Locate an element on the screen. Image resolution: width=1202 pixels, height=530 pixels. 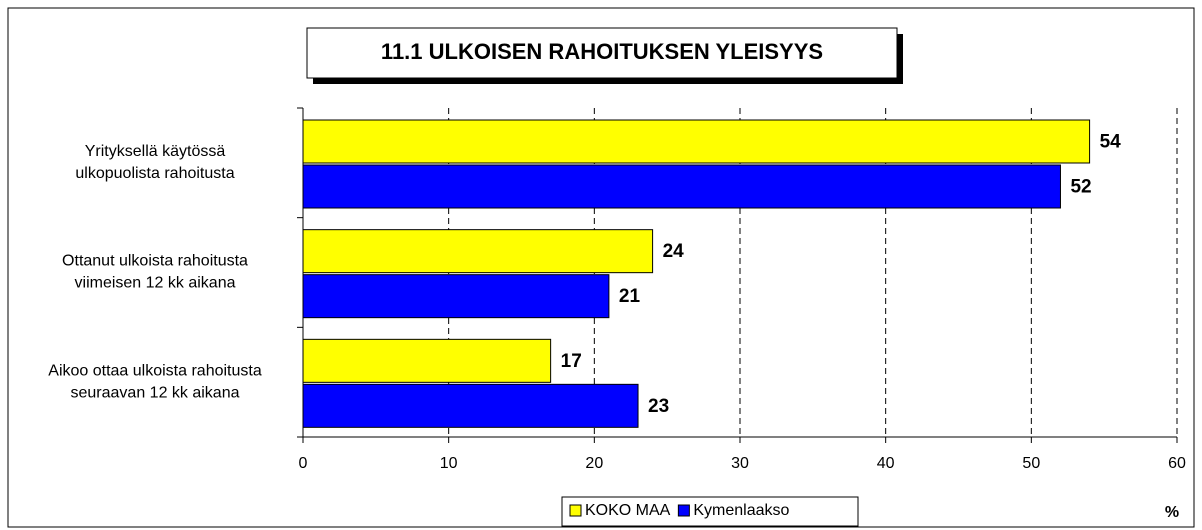
x-tick-label: 10 is located at coordinates (449, 463).